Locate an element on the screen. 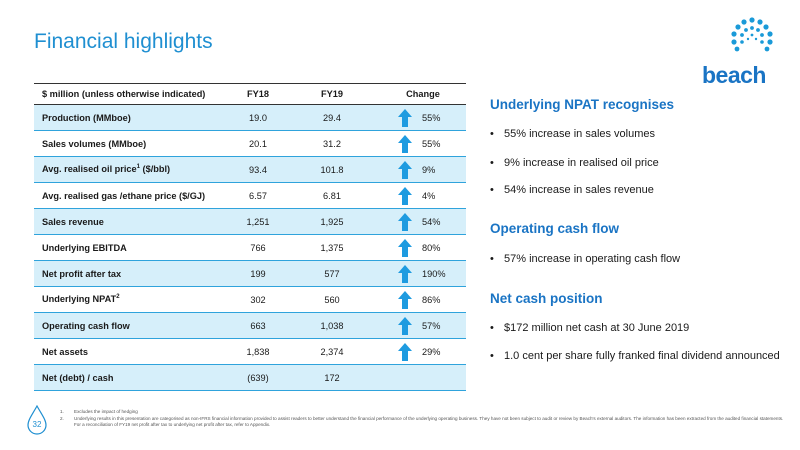  table-row: Production (MMboe) 19.0 29.4 55% is located at coordinates (250, 118).